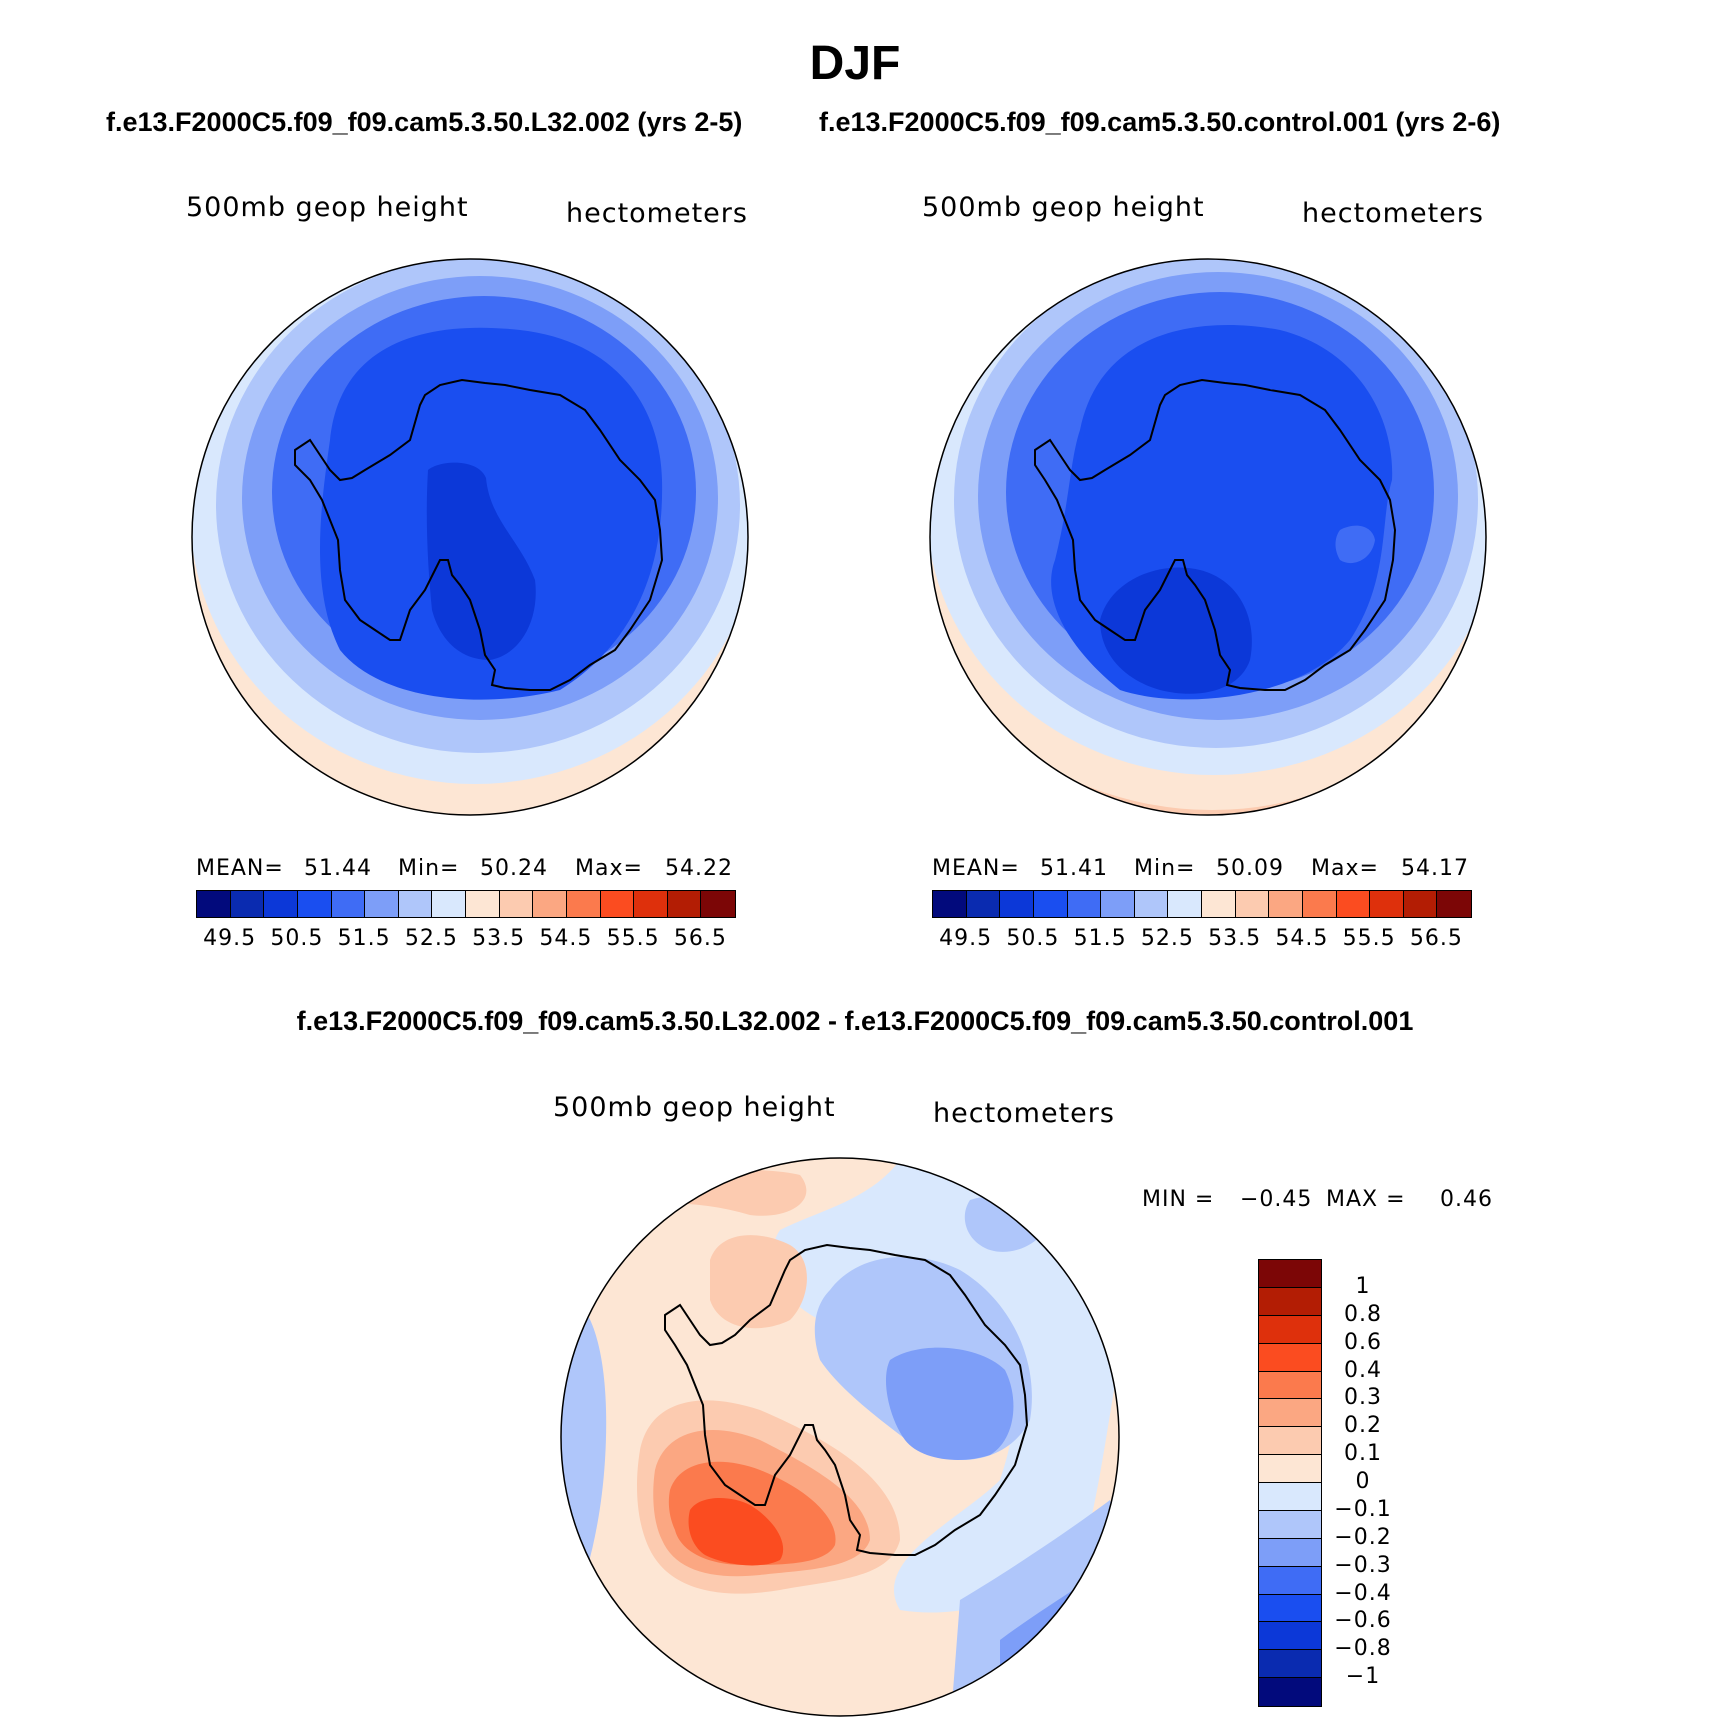 Image resolution: width=1710 pixels, height=1736 pixels. What do you see at coordinates (1363, 1593) in the screenshot?
I see `difference-colorbar-tick-label: −0.4` at bounding box center [1363, 1593].